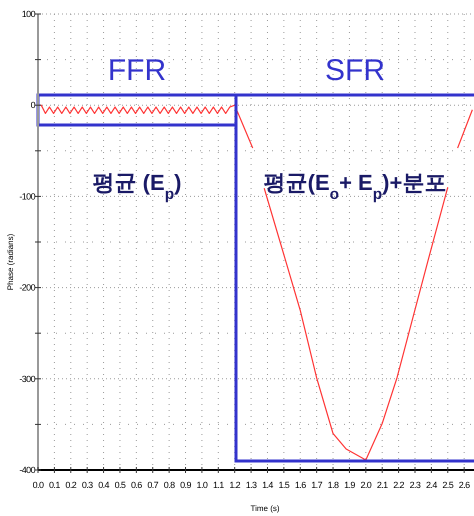 Image resolution: width=474 pixels, height=516 pixels. What do you see at coordinates (153, 485) in the screenshot?
I see `x-tick-label: 0.7` at bounding box center [153, 485].